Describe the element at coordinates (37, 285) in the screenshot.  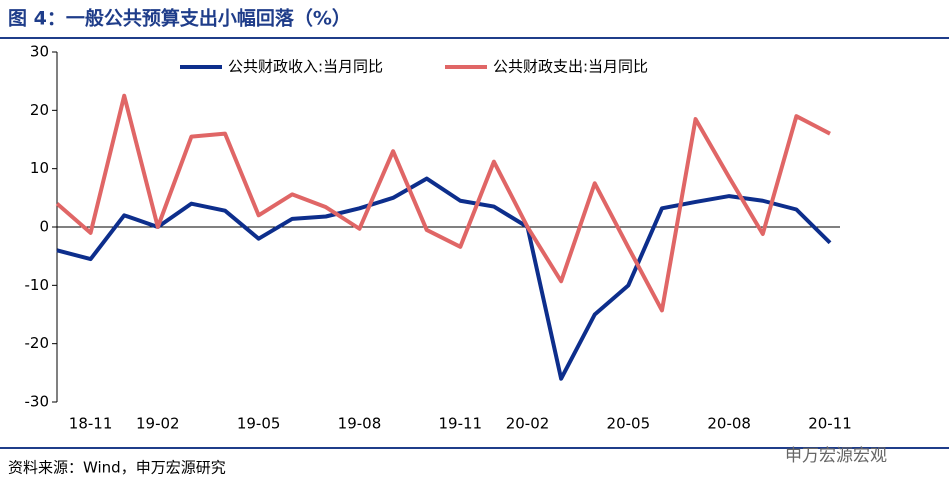
I see `y-tick-label: -10` at that location.